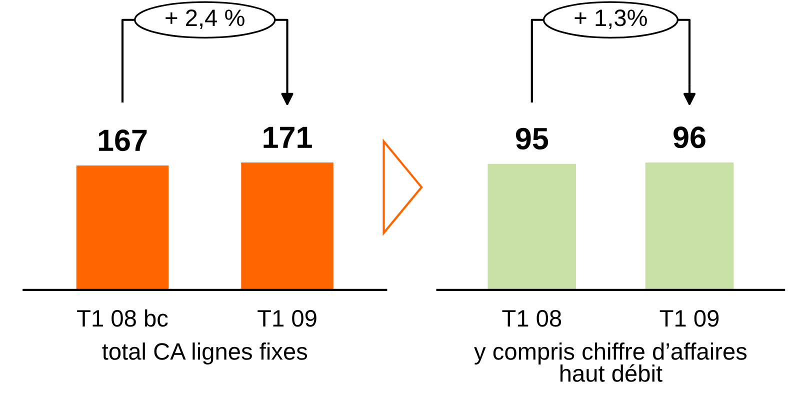  What do you see at coordinates (205, 19) in the screenshot?
I see `text: + 2,4 %` at bounding box center [205, 19].